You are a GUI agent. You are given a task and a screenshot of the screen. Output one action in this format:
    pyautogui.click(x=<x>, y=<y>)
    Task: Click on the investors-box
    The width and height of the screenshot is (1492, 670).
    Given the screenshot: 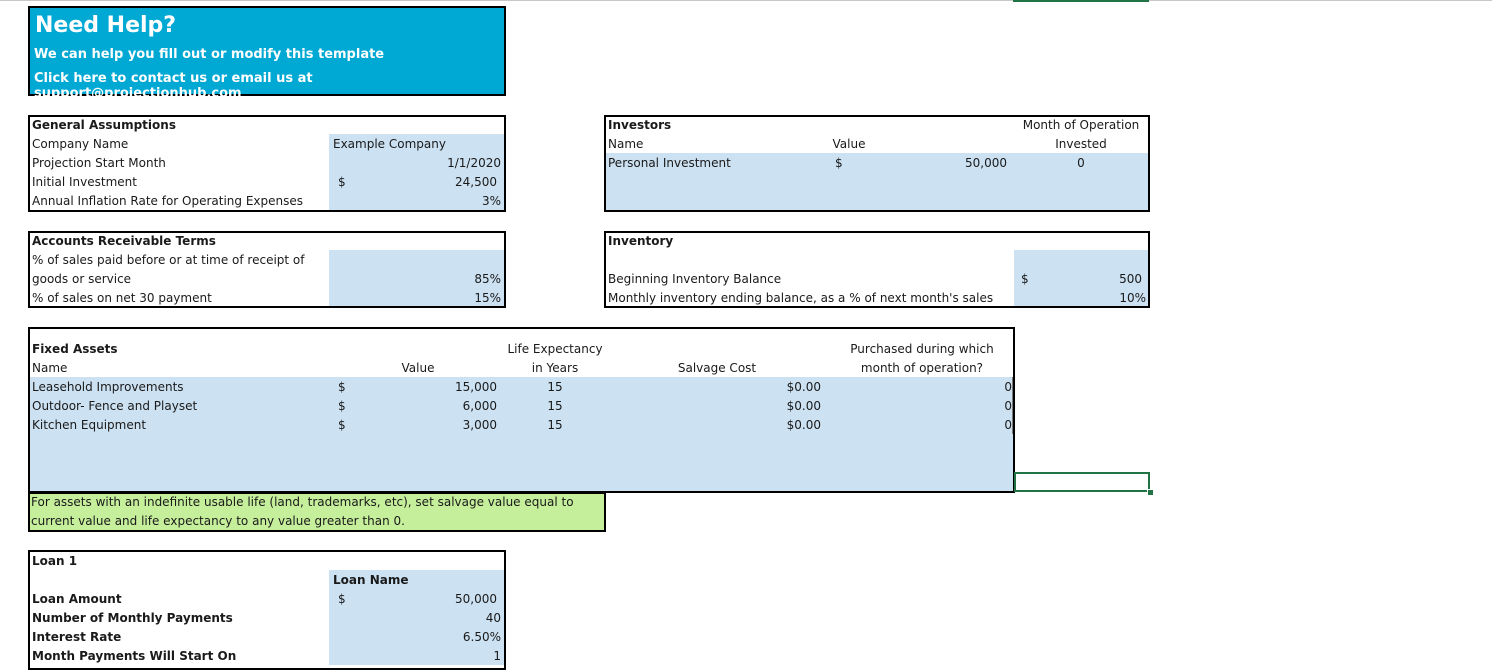 What is the action you would take?
    pyautogui.click(x=877, y=163)
    